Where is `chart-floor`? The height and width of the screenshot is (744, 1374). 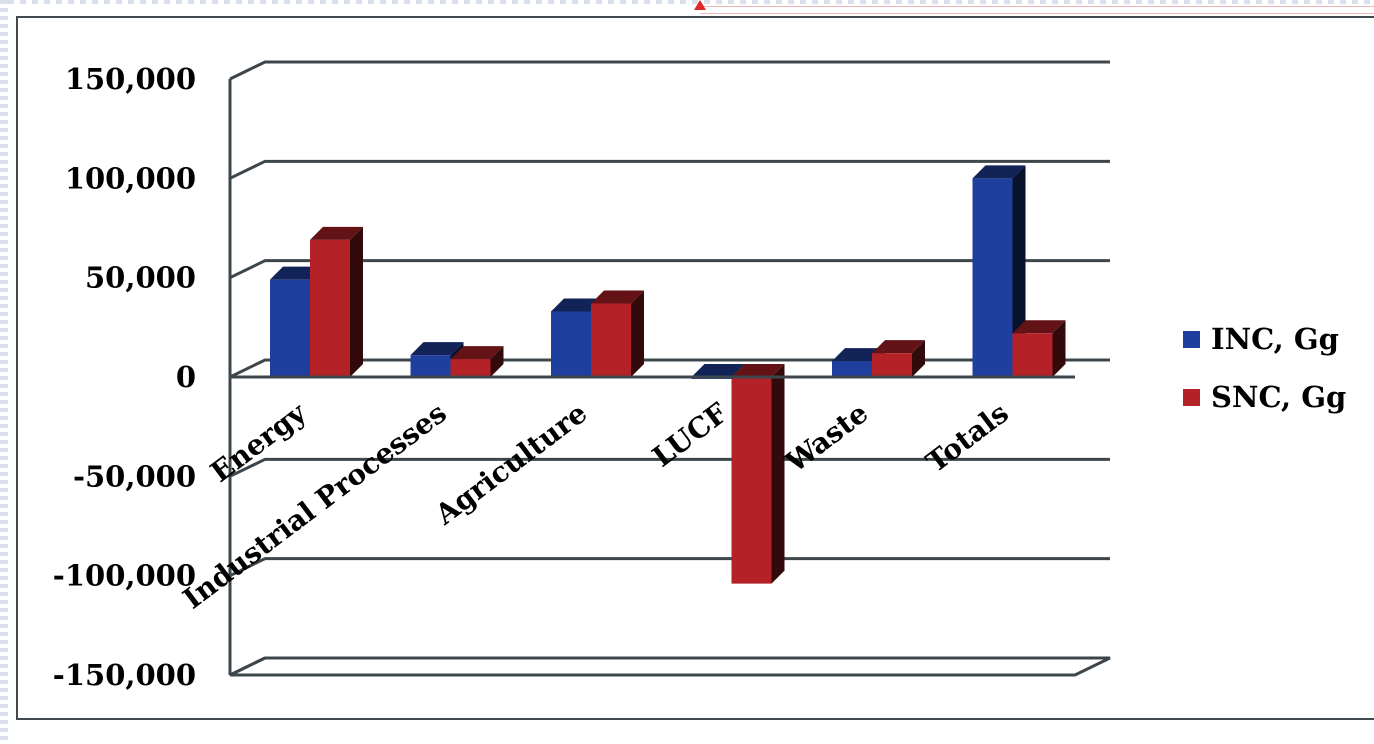 chart-floor is located at coordinates (670, 666).